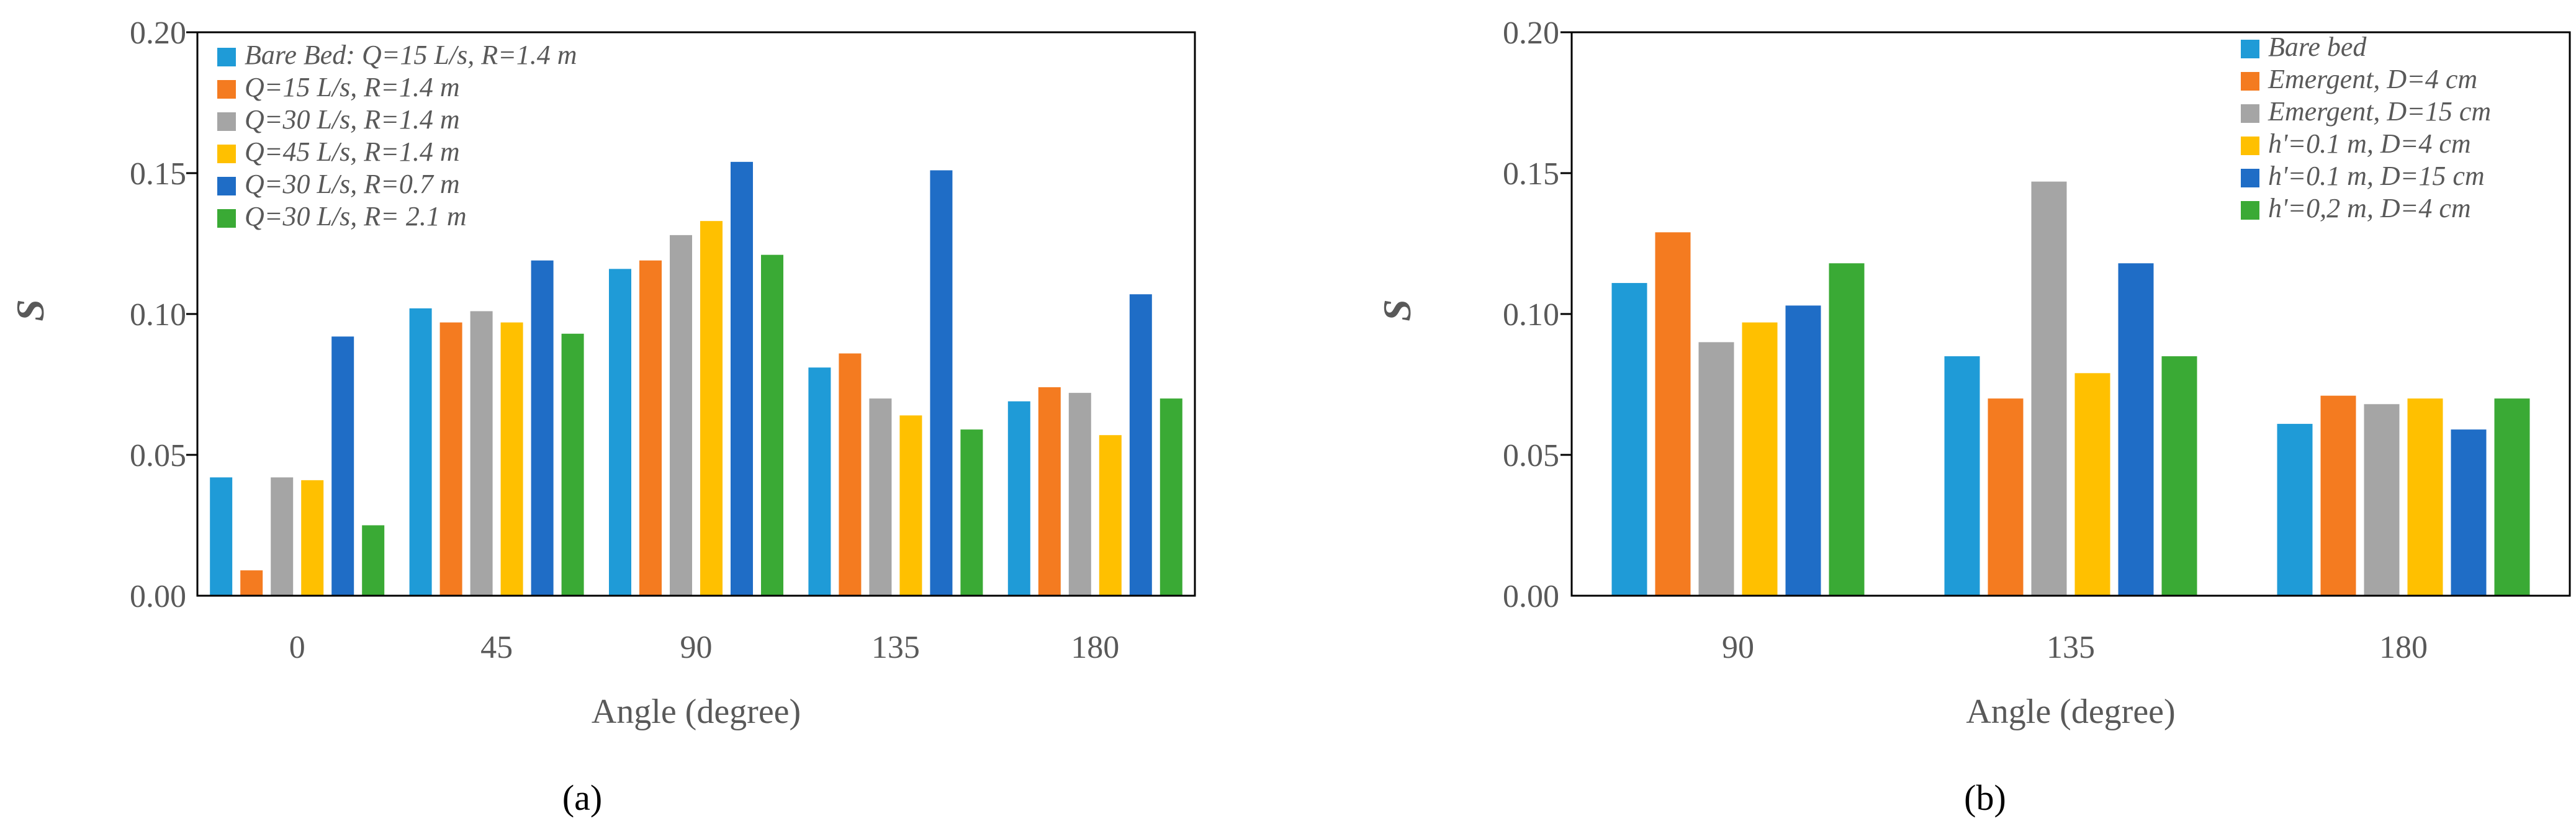  I want to click on legend-label-3: Q=30 L/s, R=1.4 m, so click(352, 120).